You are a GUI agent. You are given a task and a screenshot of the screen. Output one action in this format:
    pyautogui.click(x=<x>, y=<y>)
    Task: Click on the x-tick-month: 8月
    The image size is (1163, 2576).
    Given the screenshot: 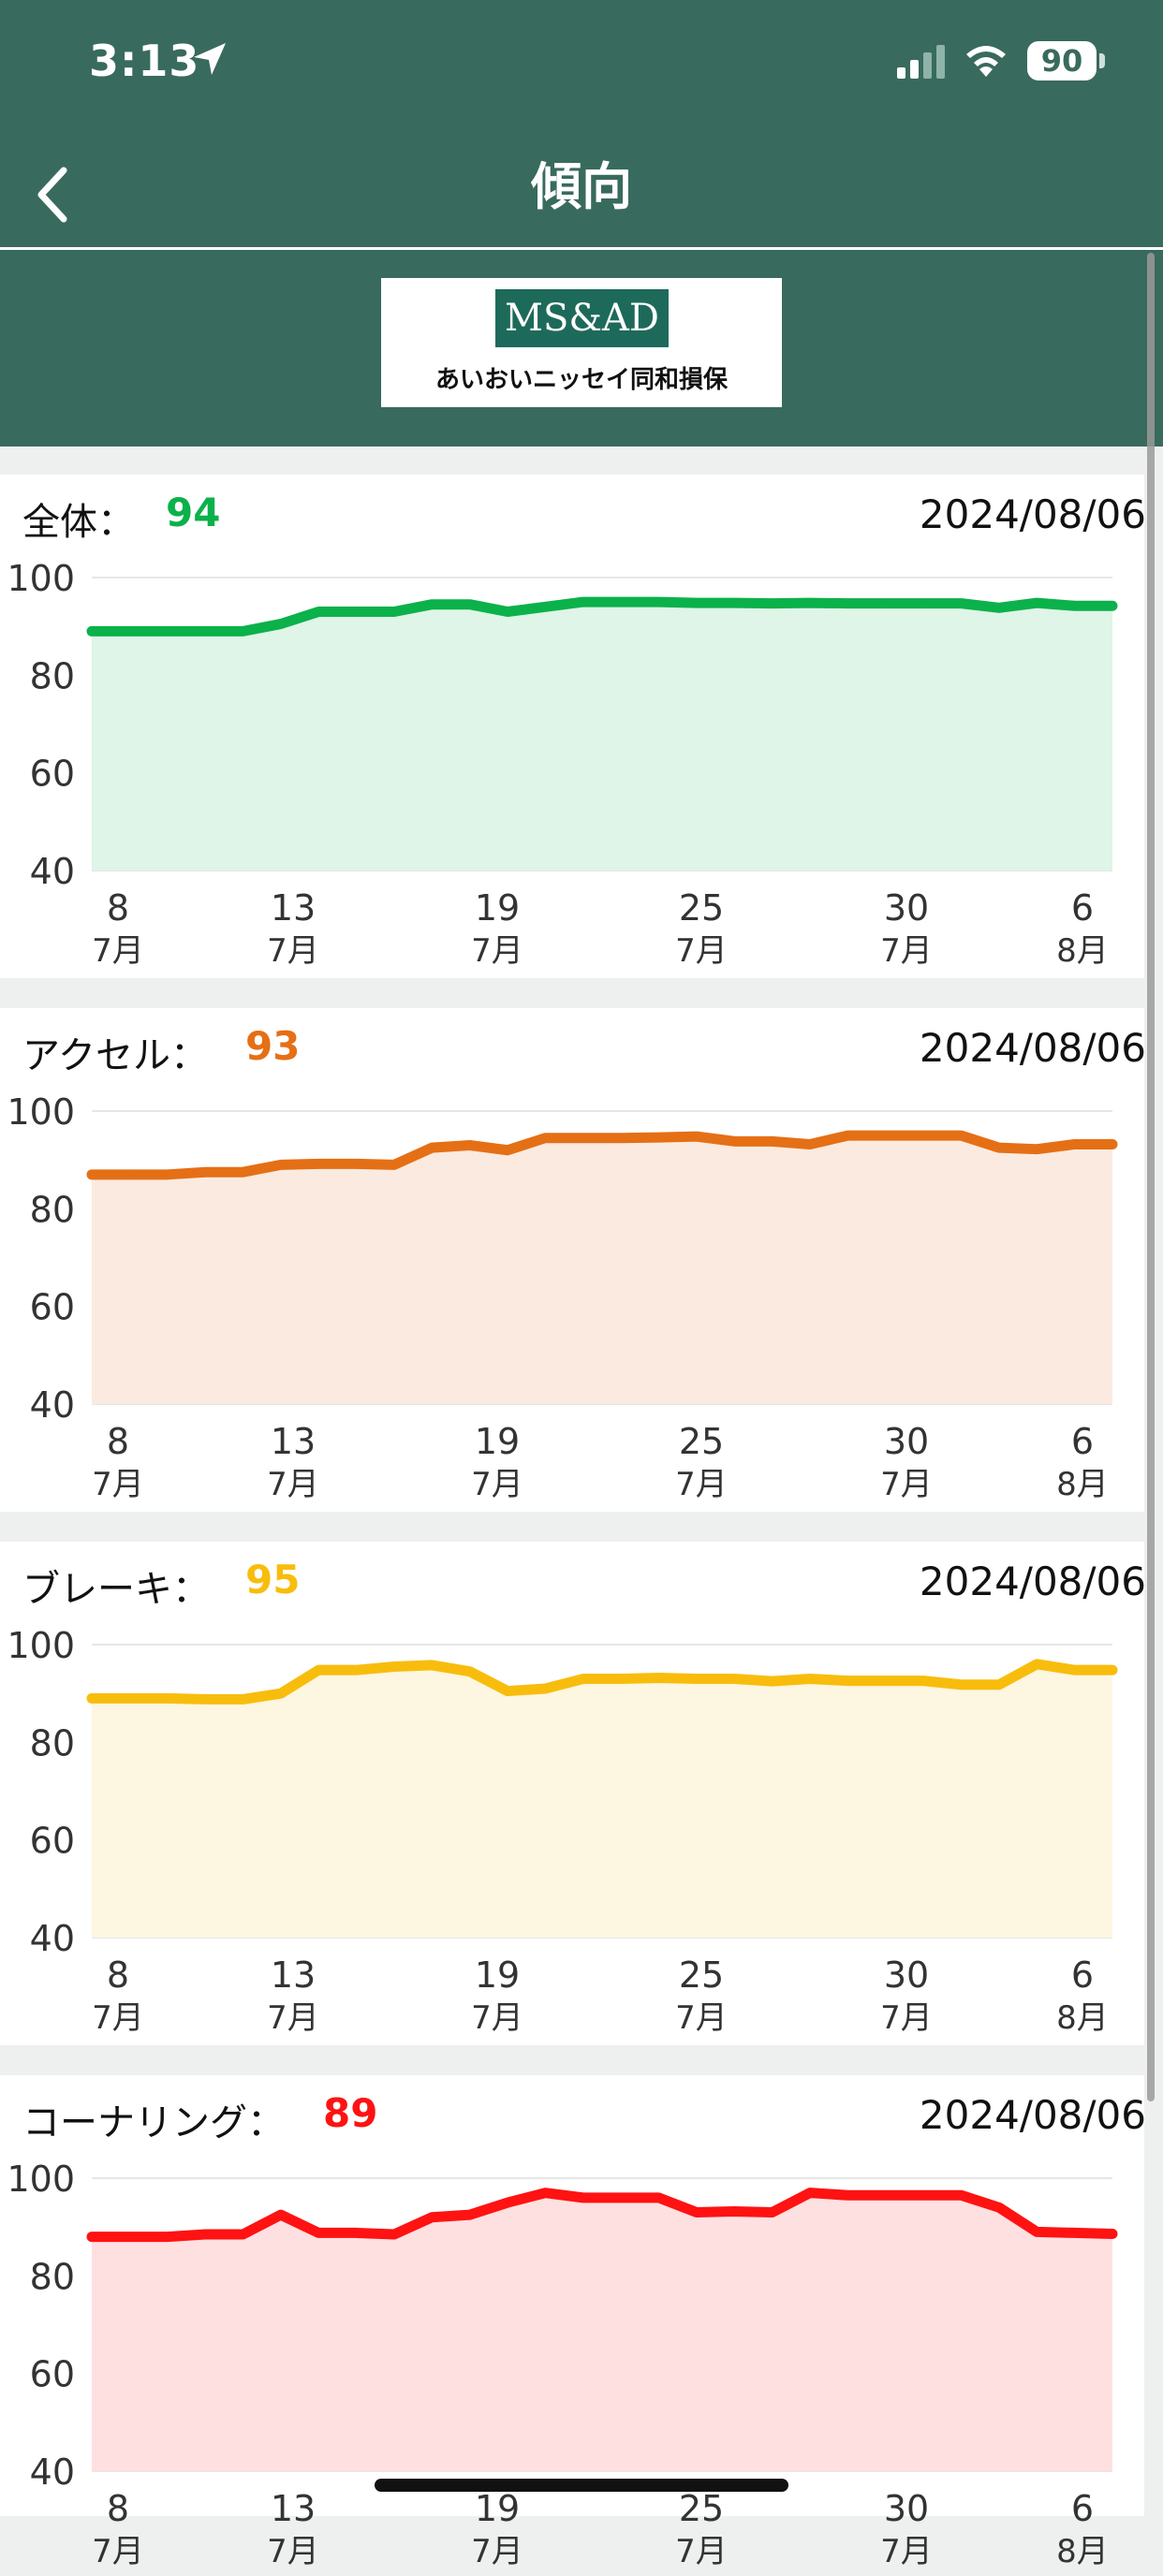 What is the action you would take?
    pyautogui.click(x=1083, y=2551)
    